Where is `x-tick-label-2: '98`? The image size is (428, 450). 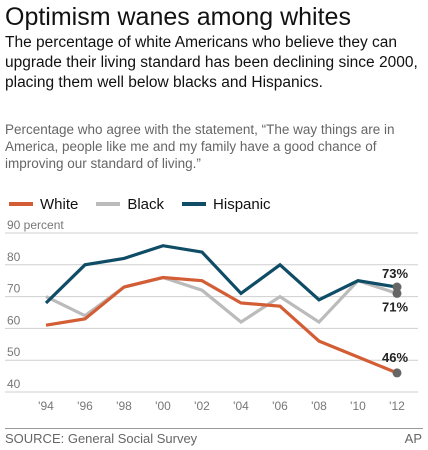 x-tick-label-2: '98 is located at coordinates (124, 406).